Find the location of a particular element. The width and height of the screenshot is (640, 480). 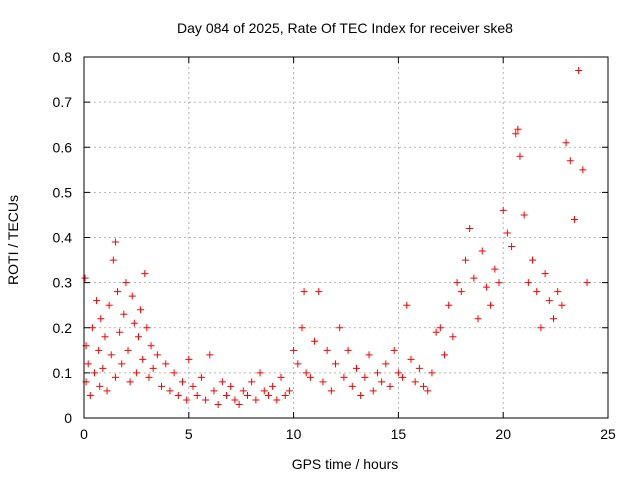

y-tick-label: 0 is located at coordinates (68, 418).